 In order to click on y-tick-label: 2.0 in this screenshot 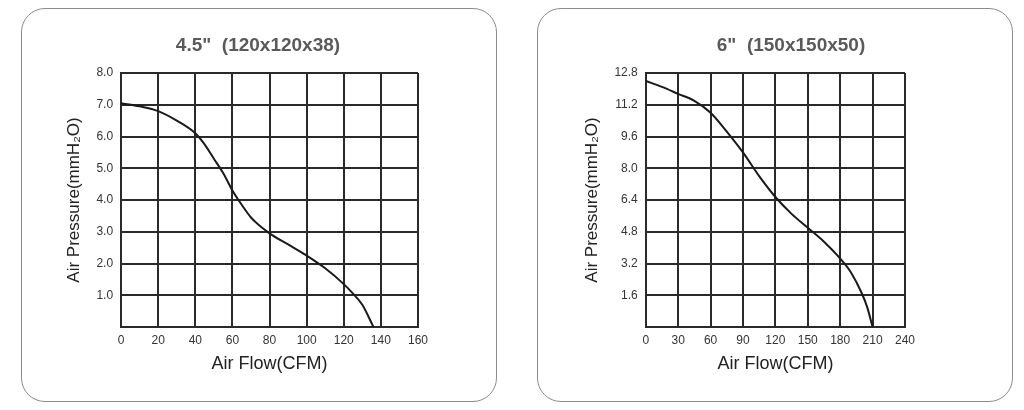, I will do `click(105, 262)`.